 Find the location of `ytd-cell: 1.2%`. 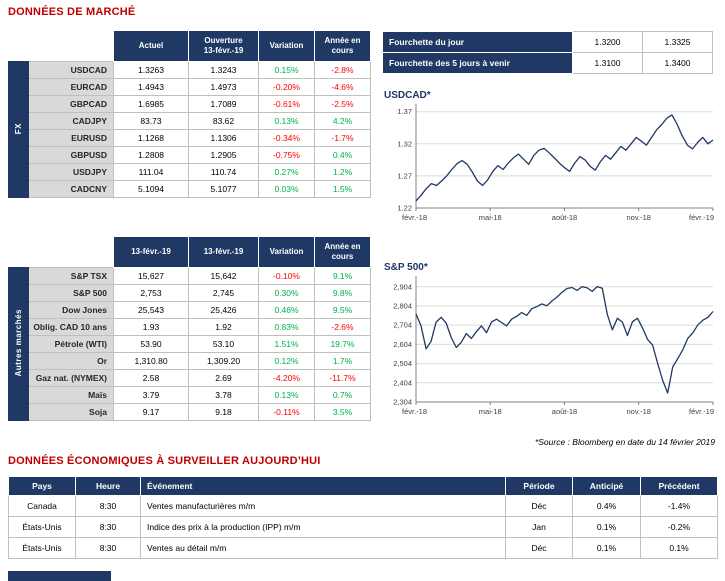

ytd-cell: 1.2% is located at coordinates (342, 172).